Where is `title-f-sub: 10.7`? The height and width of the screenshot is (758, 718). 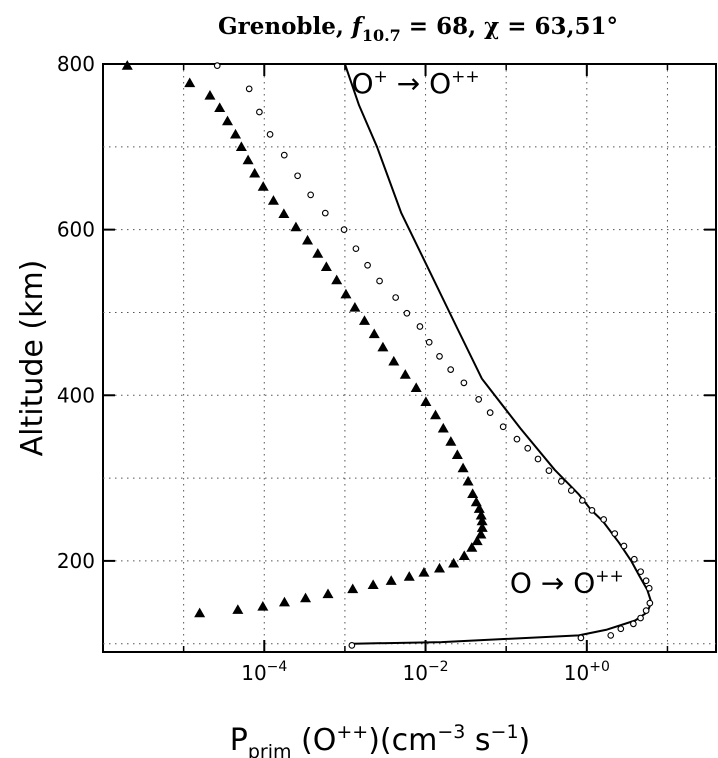 title-f-sub: 10.7 is located at coordinates (381, 35).